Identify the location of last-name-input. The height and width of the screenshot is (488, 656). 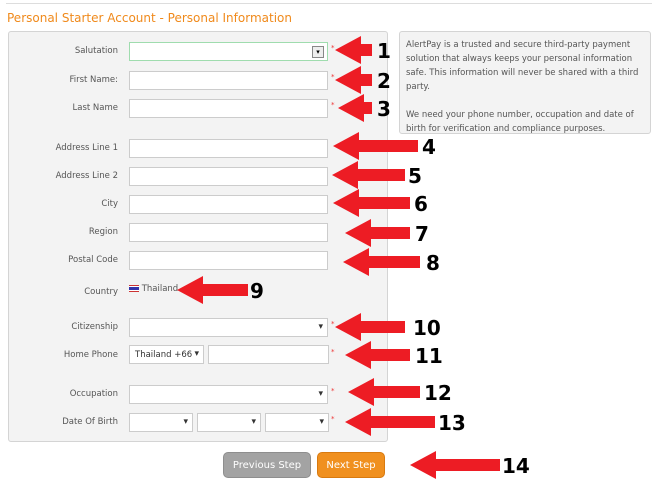
(228, 108).